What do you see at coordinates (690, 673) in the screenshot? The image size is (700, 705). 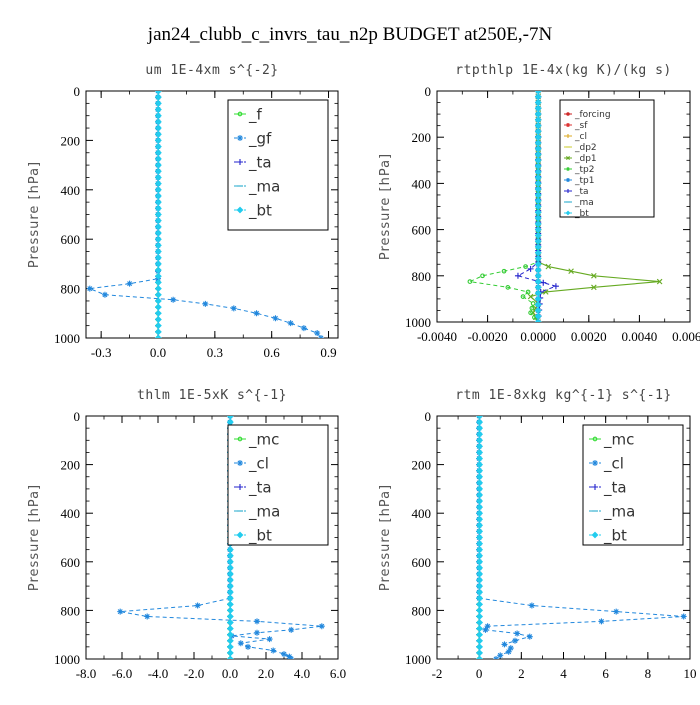 I see `x-tick-label: 10` at bounding box center [690, 673].